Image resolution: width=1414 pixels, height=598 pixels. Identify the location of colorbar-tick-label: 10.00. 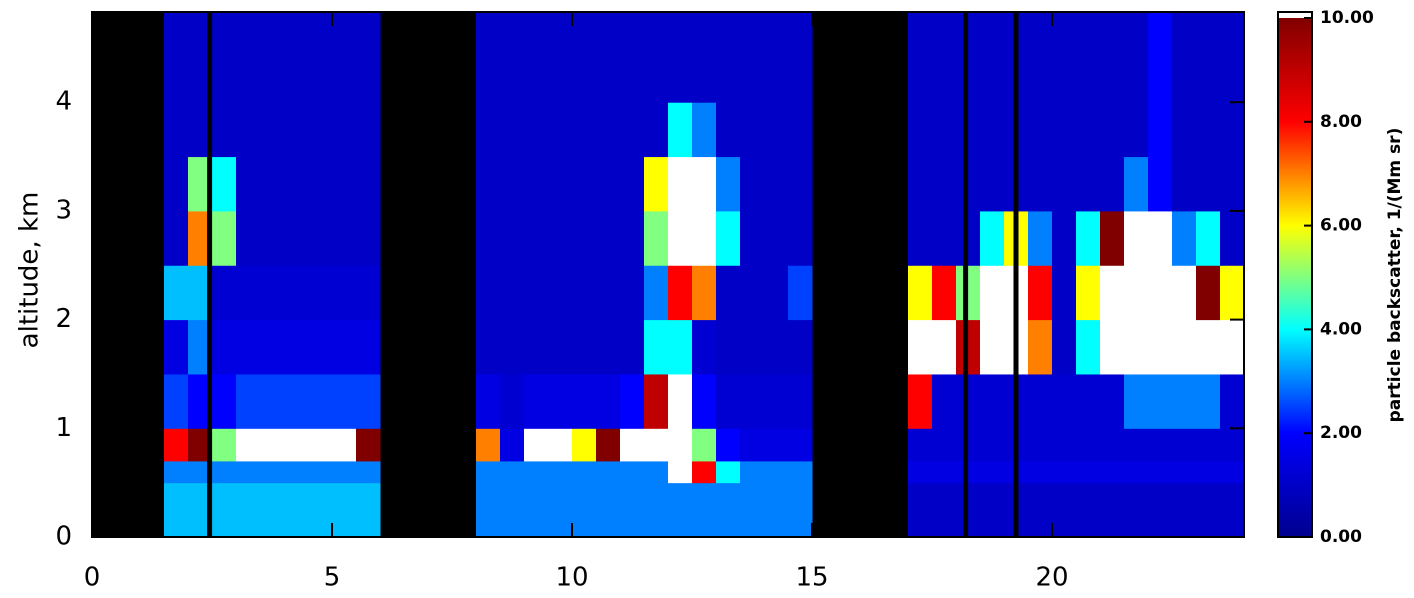
(1347, 18).